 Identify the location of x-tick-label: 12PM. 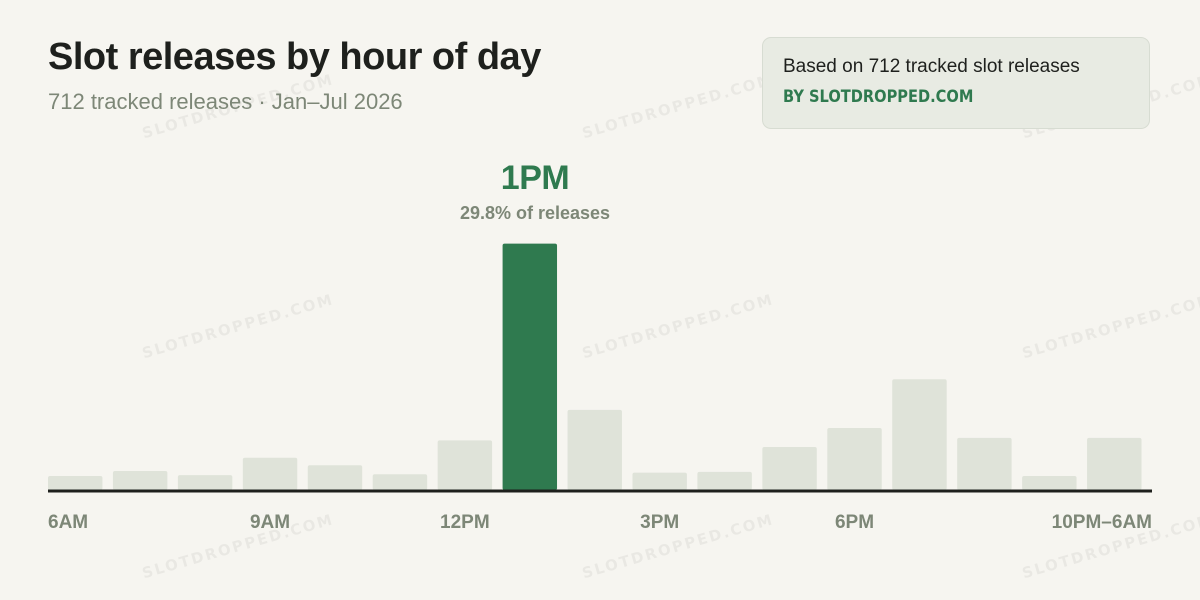
(465, 522).